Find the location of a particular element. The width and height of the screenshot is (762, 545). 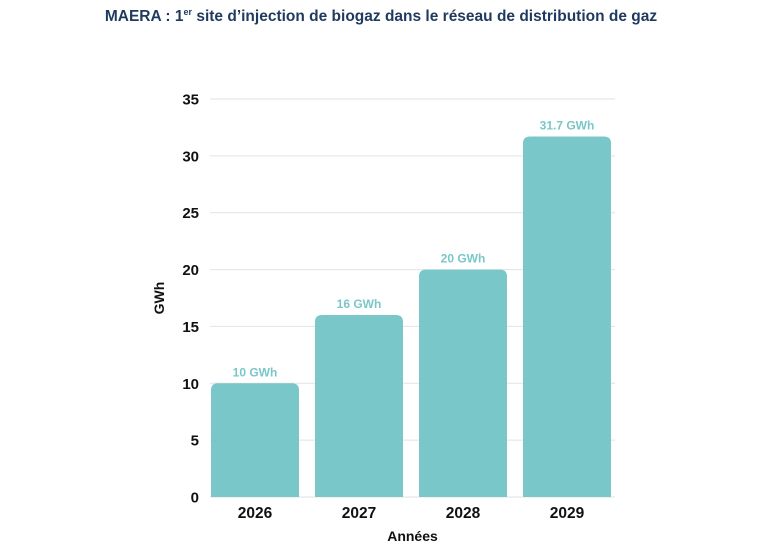

y-tick-label: 0 is located at coordinates (195, 498).